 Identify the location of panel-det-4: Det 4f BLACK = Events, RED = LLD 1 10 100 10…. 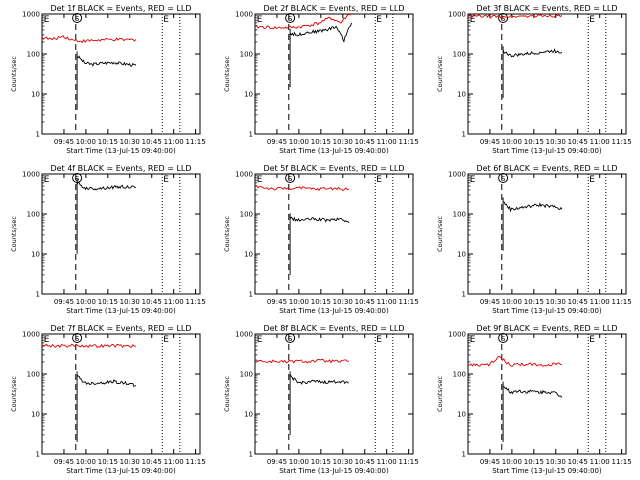
(108, 239).